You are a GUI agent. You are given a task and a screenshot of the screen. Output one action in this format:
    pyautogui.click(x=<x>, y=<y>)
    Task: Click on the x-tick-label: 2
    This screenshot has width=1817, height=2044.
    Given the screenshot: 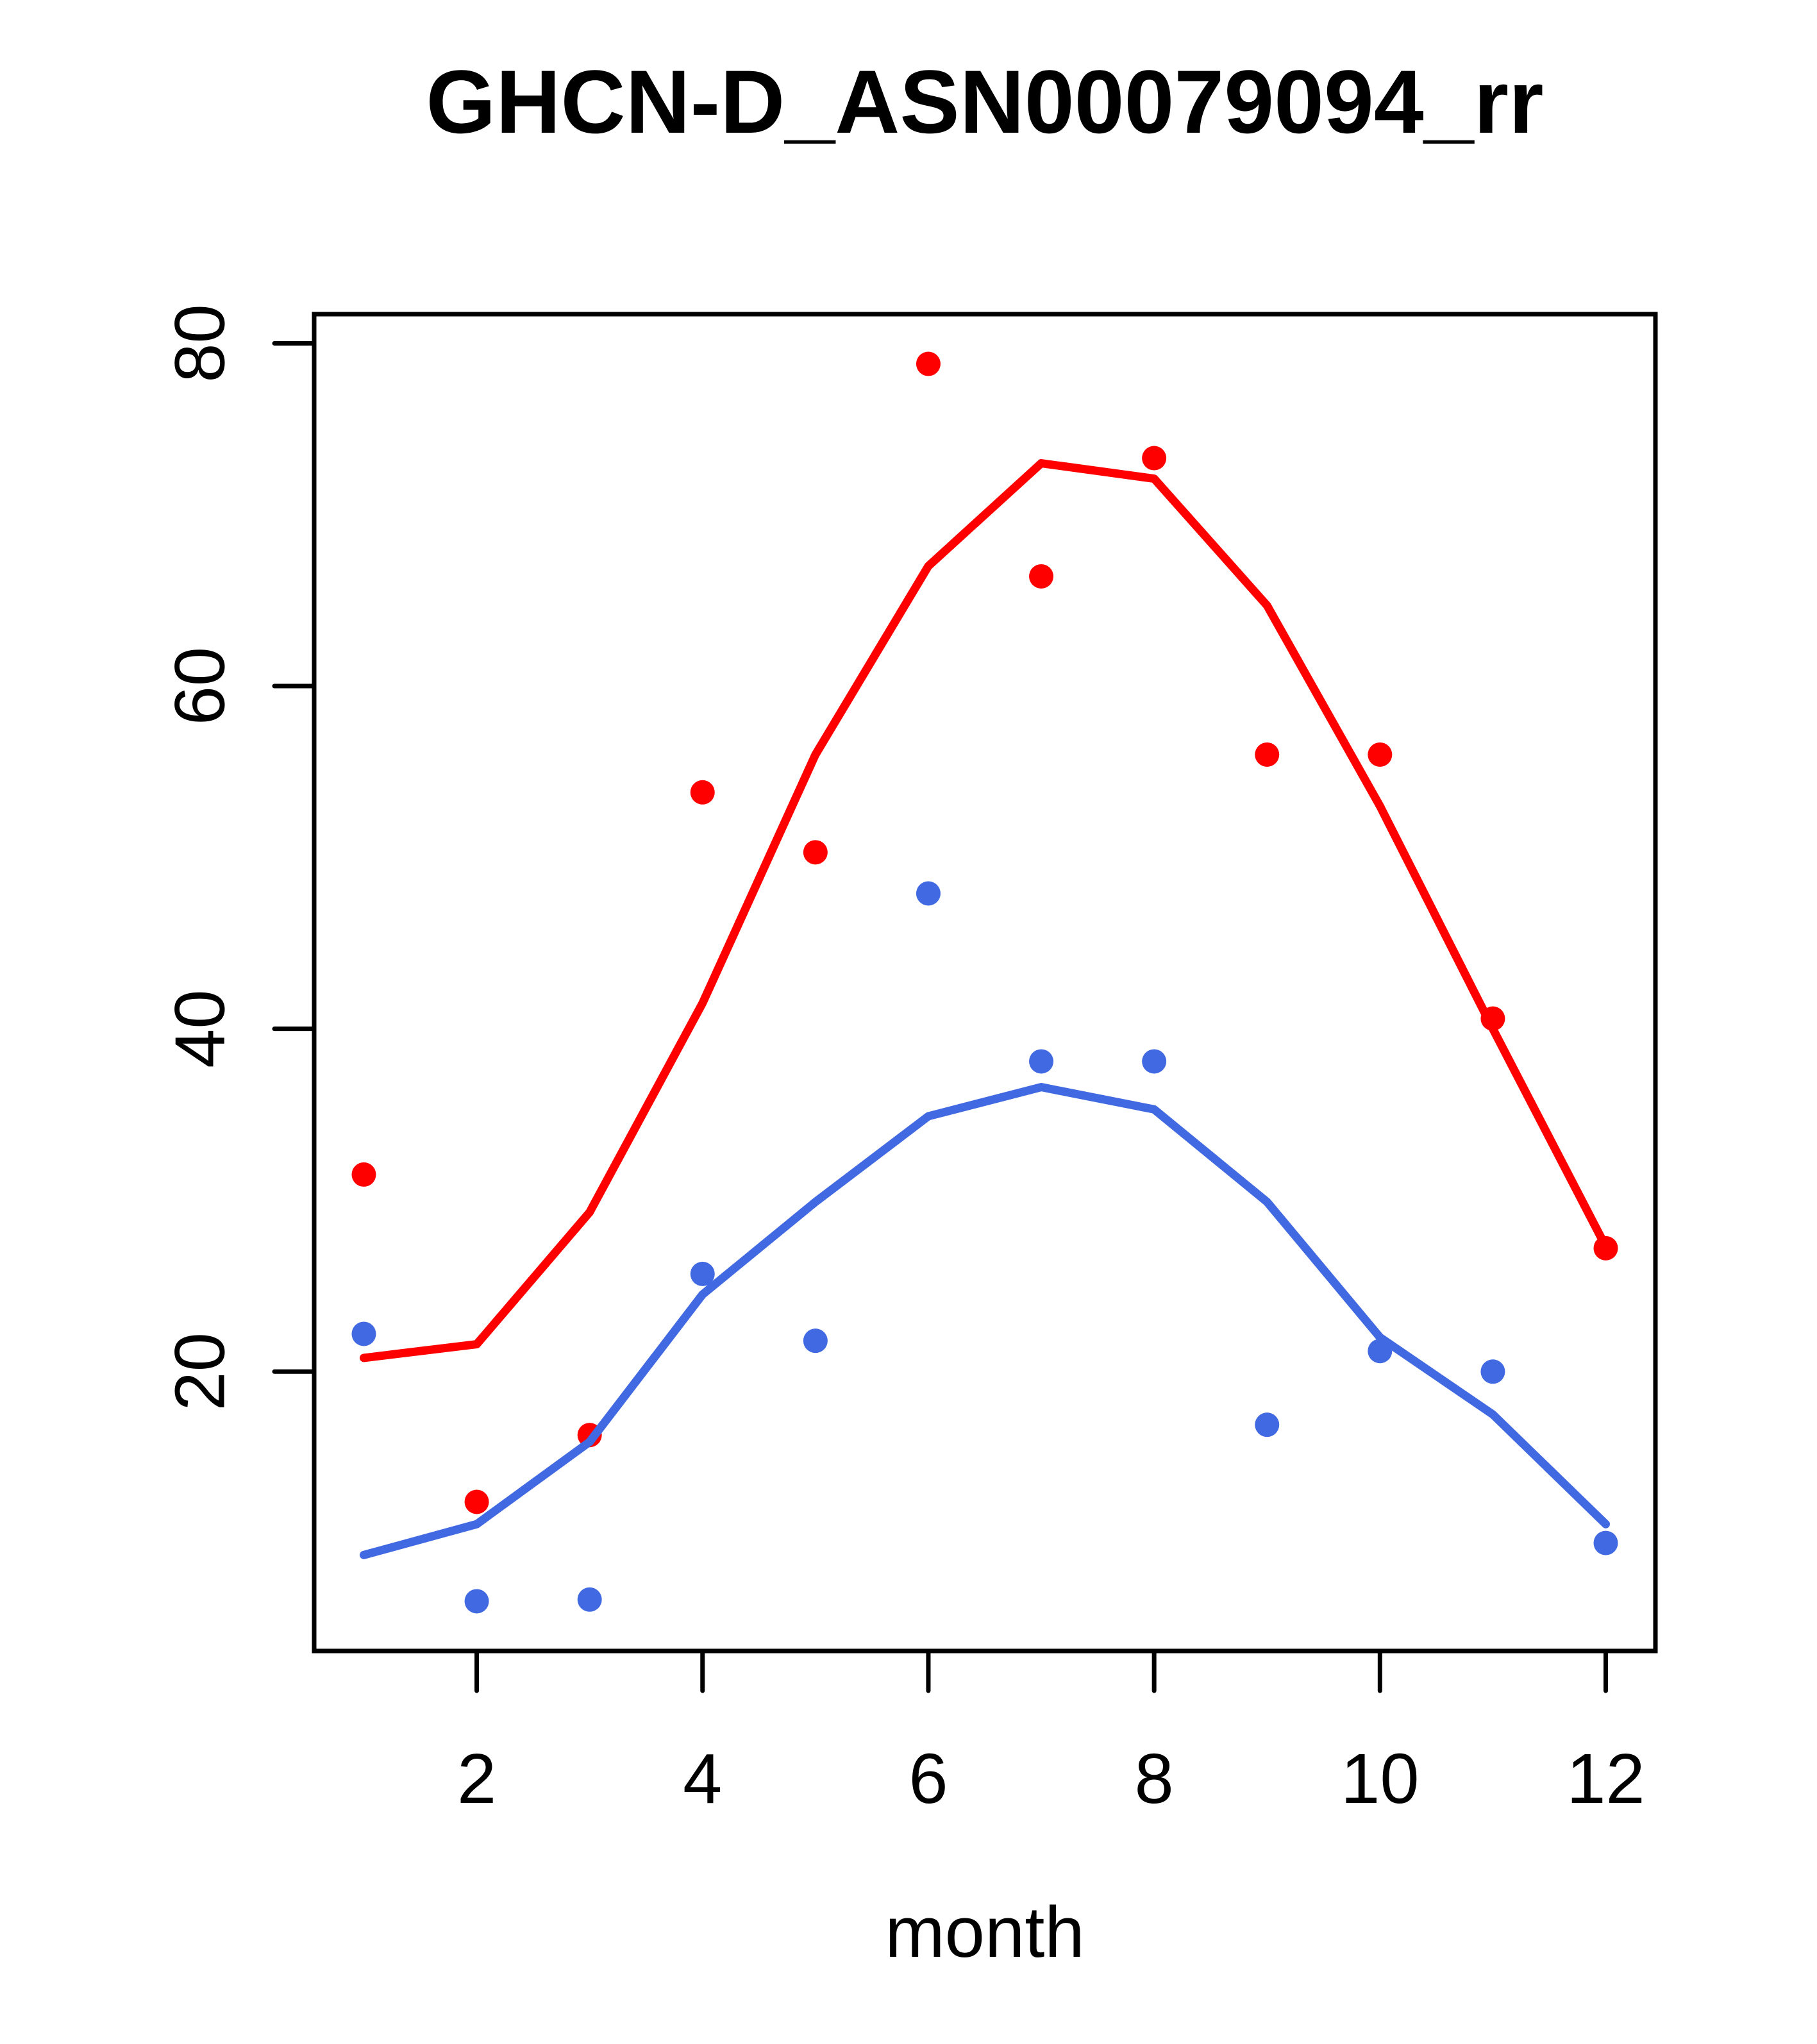 What is the action you would take?
    pyautogui.click(x=476, y=1778)
    